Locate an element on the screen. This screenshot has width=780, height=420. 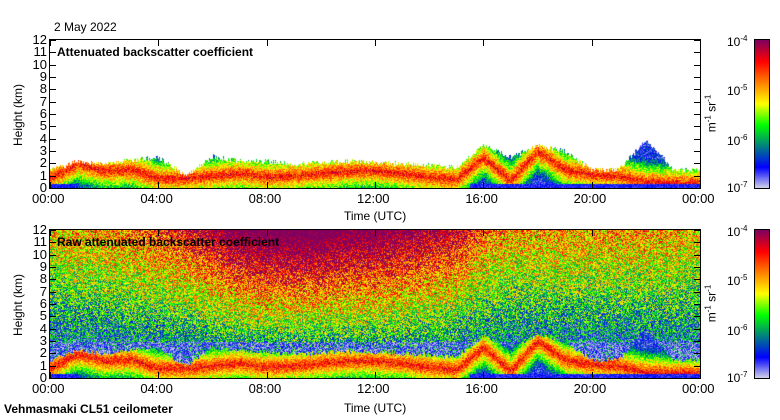
y-tick-label: 2 is located at coordinates (43, 353).